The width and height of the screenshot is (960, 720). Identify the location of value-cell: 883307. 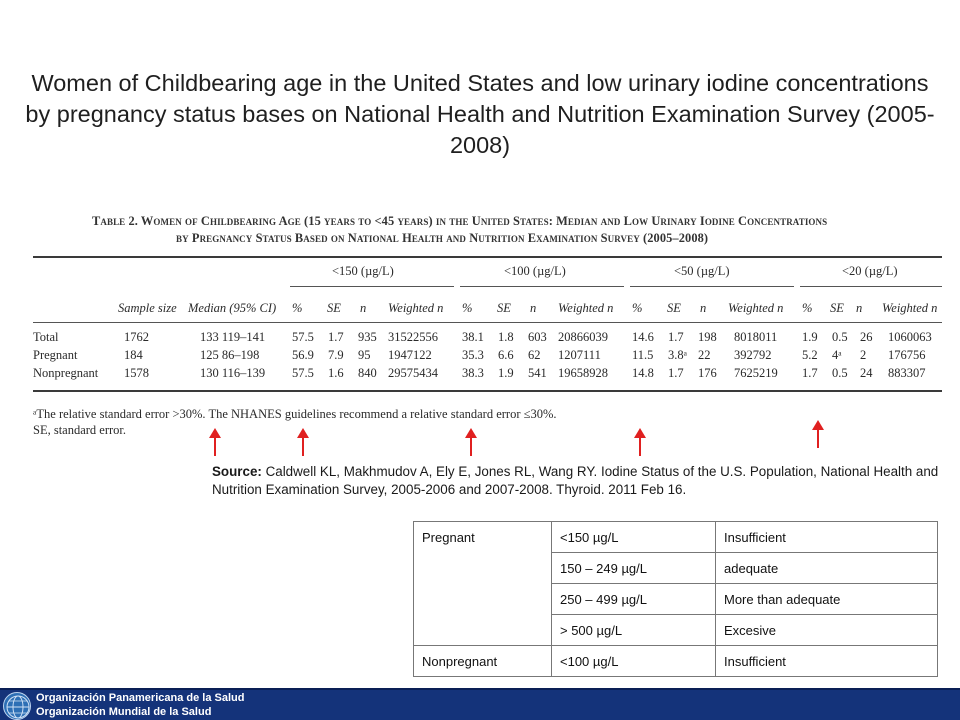
(907, 373).